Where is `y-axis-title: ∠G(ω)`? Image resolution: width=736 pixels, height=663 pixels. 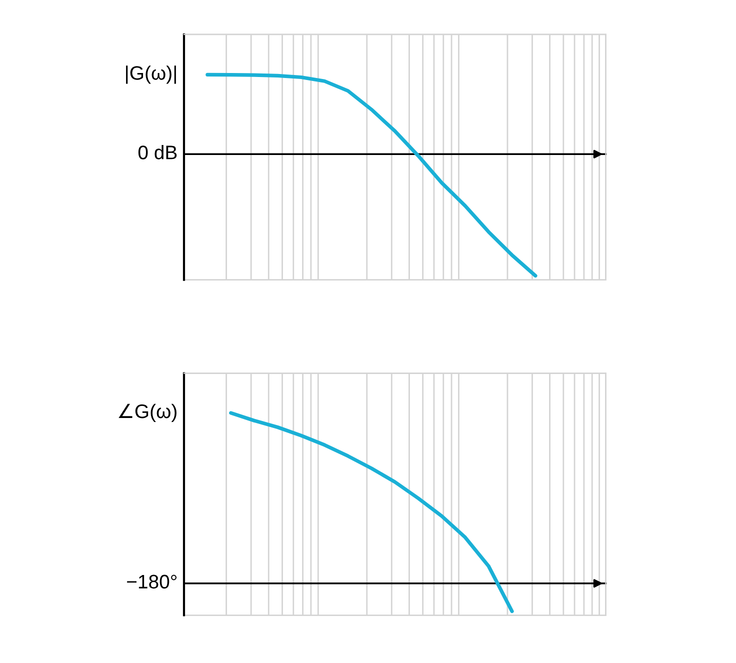
y-axis-title: ∠G(ω) is located at coordinates (147, 413).